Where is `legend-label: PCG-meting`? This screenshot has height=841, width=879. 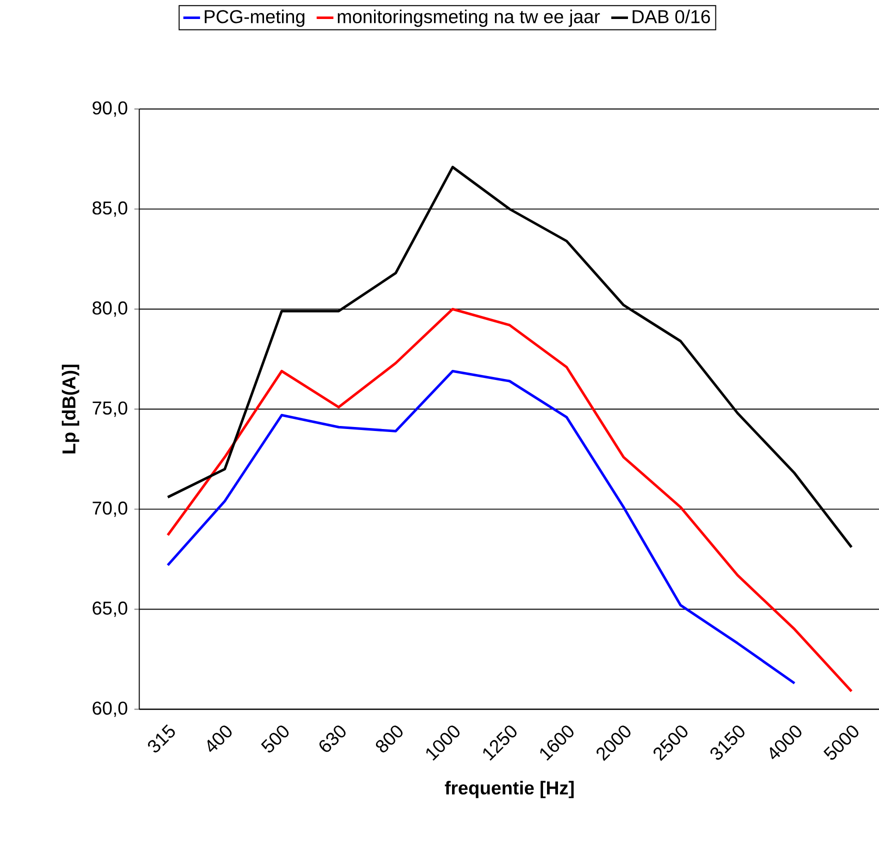
legend-label: PCG-meting is located at coordinates (254, 18).